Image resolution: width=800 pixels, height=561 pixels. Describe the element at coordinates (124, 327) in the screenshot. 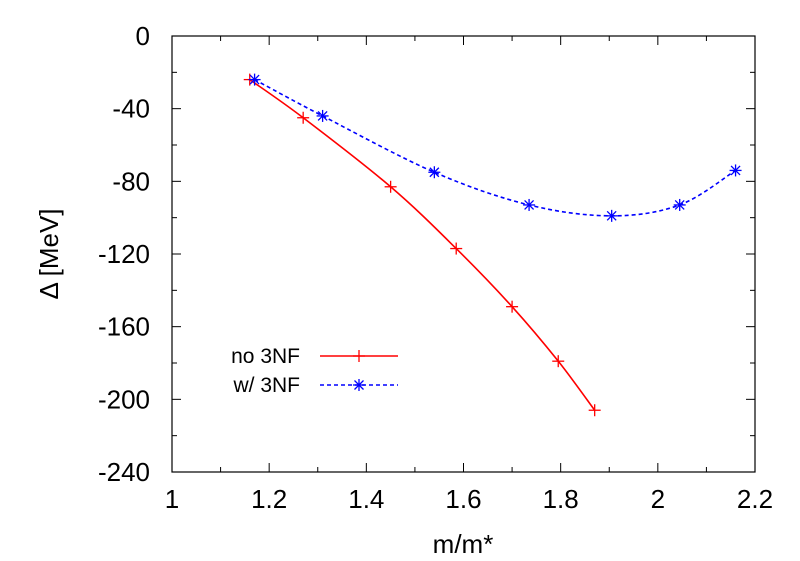

I see `y-tick-label: -160` at that location.